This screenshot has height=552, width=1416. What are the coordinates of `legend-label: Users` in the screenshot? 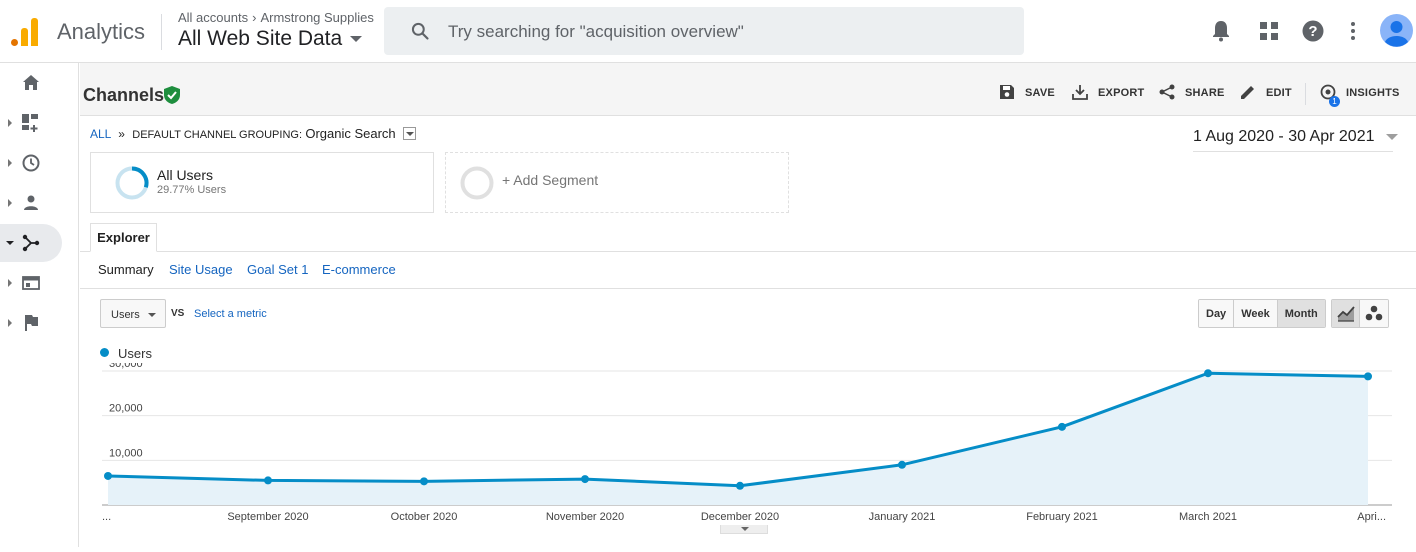 It's located at (135, 353).